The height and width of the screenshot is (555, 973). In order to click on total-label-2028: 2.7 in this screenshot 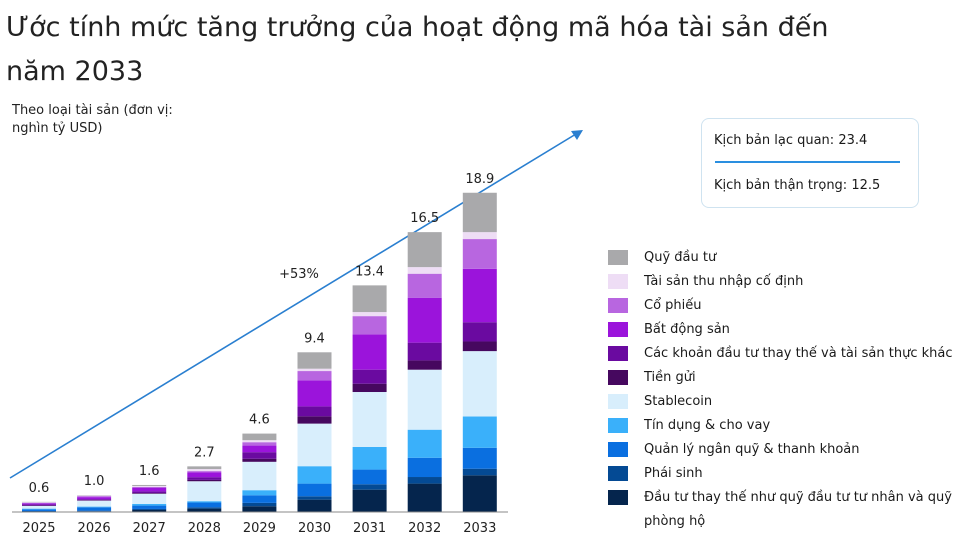, I will do `click(204, 452)`.